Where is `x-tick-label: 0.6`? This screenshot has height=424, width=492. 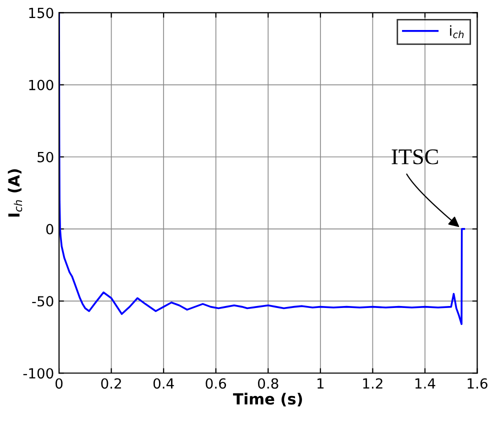
x-tick-label: 0.6 is located at coordinates (216, 383).